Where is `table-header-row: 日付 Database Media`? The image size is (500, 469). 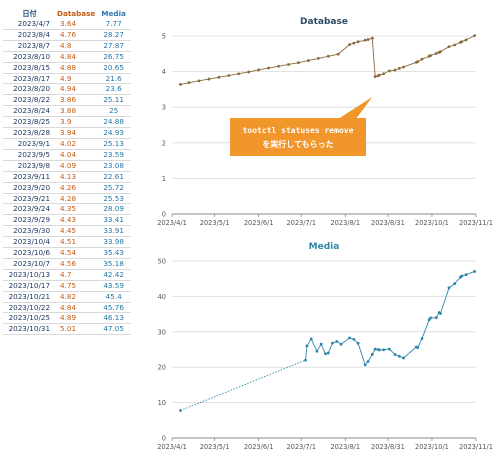
table-header-row: 日付 Database Media is located at coordinates (67, 13).